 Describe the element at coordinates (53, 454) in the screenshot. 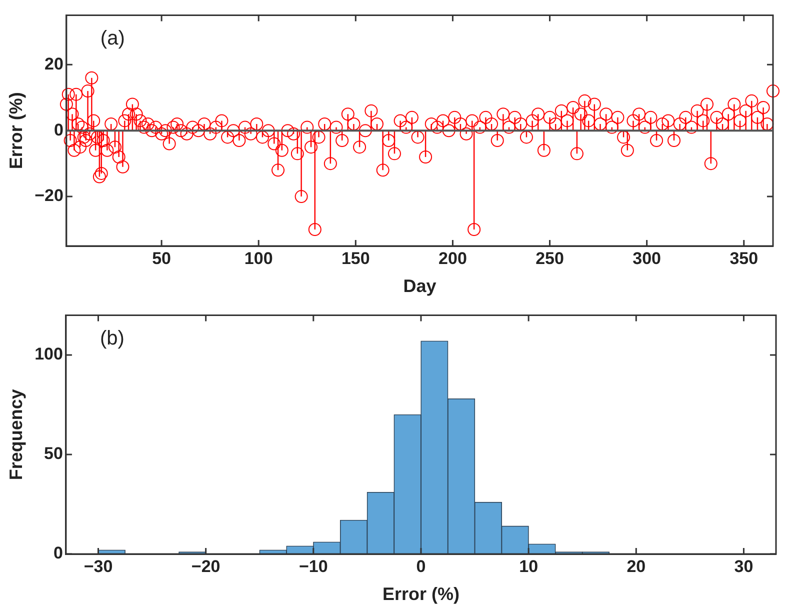

I see `y-tick-label: 50` at that location.